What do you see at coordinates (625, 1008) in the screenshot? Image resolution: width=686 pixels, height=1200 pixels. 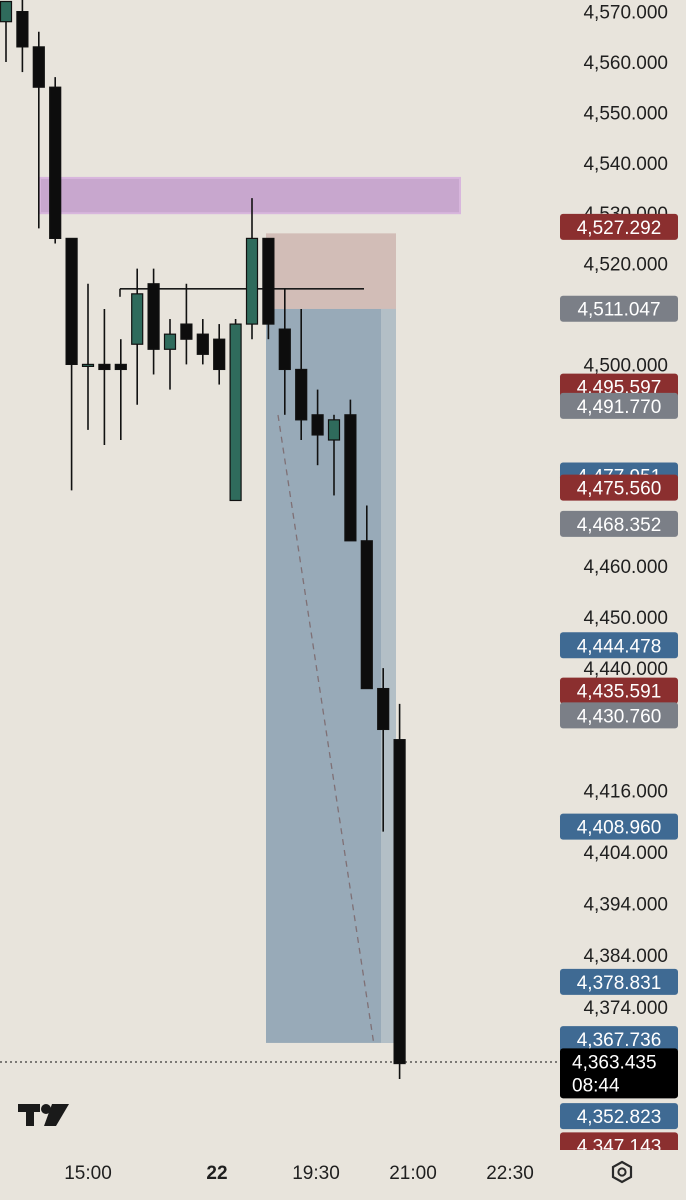 I see `price-axis-label: 4,374.000` at bounding box center [625, 1008].